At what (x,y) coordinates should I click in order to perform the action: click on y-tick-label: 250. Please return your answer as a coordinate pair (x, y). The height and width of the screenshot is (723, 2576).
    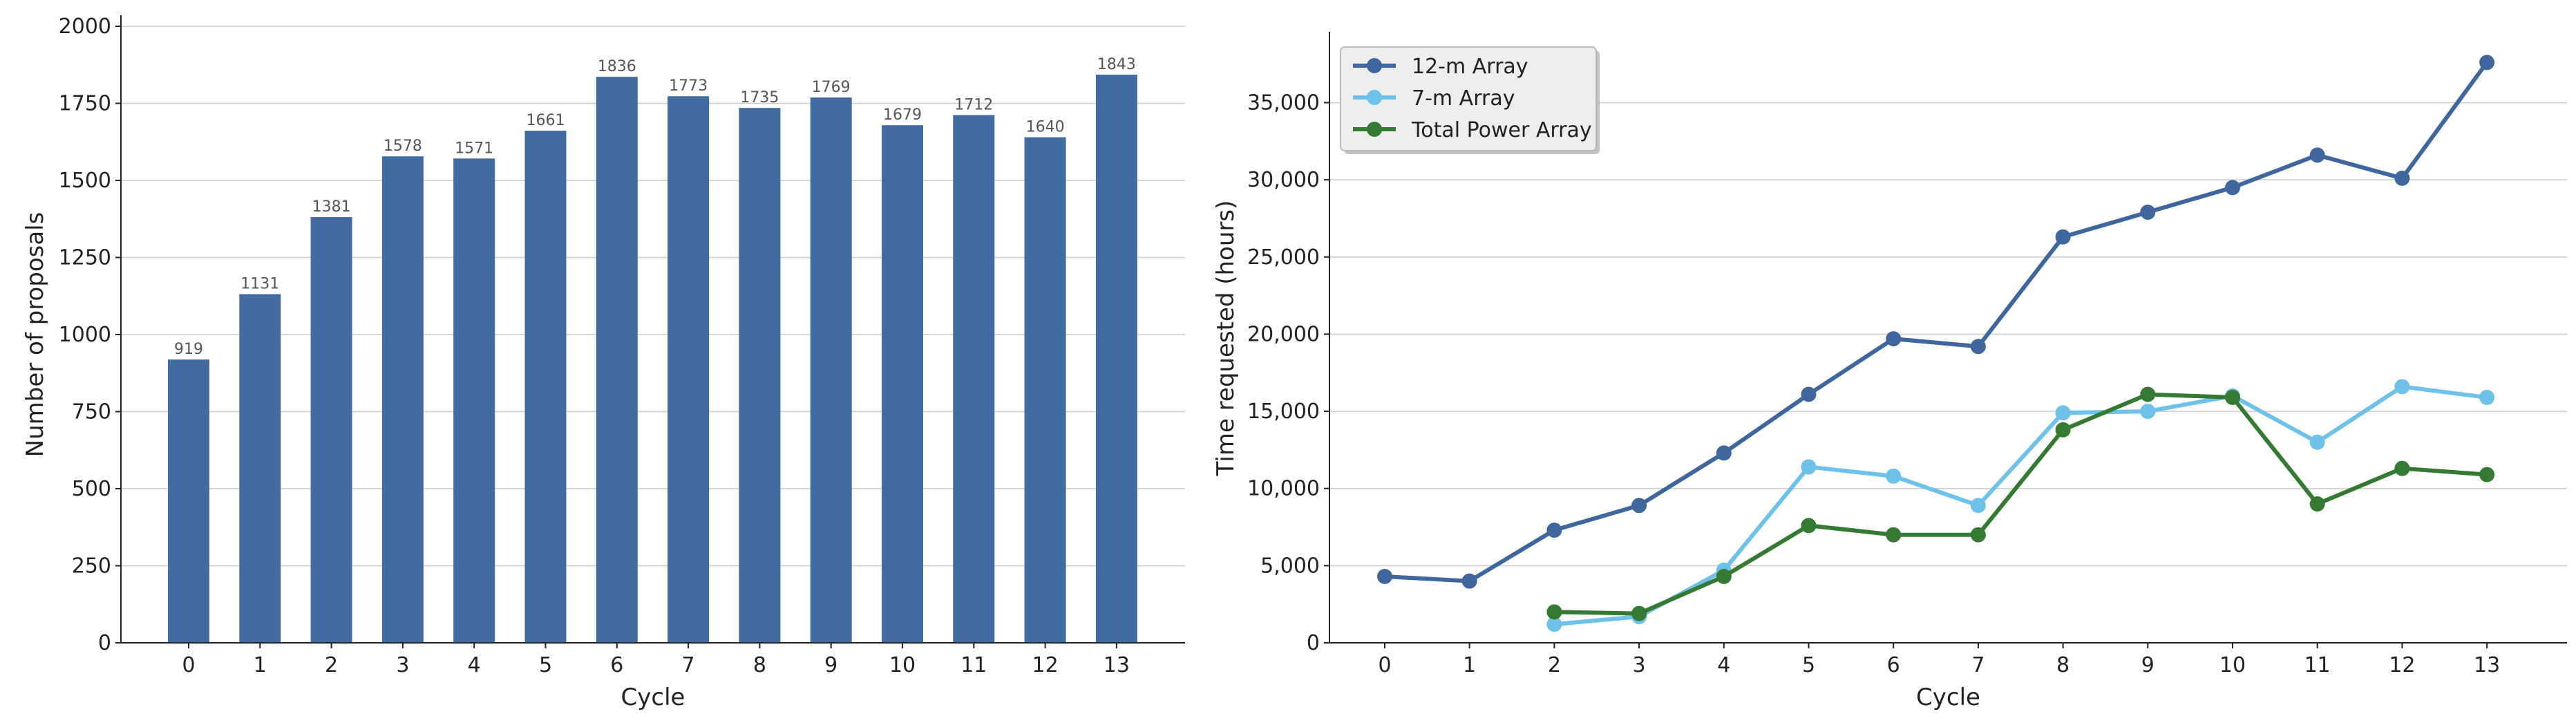
    Looking at the image, I should click on (91, 566).